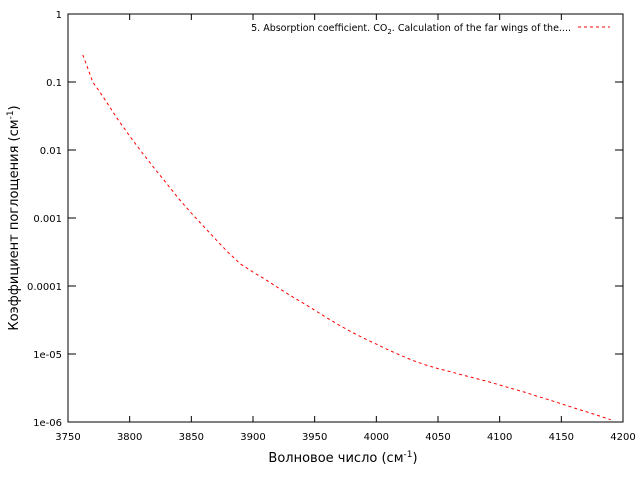 This screenshot has width=640, height=480. Describe the element at coordinates (59, 15) in the screenshot. I see `y-tick-label: 1` at that location.